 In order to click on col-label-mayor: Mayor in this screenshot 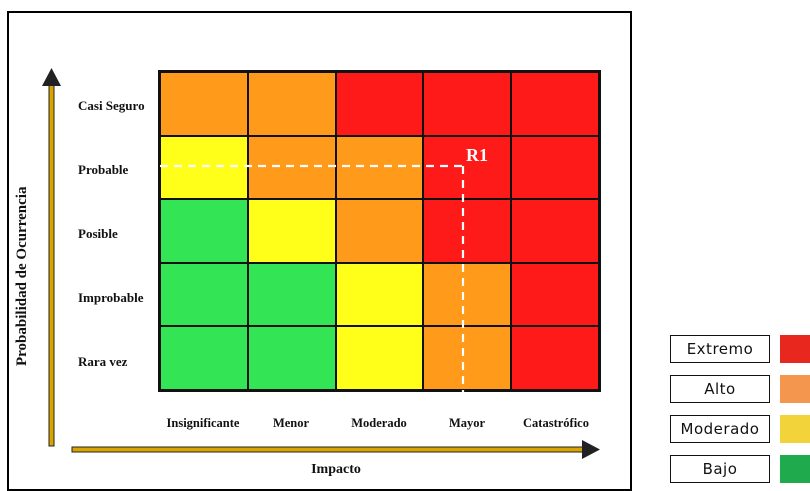, I will do `click(467, 423)`.